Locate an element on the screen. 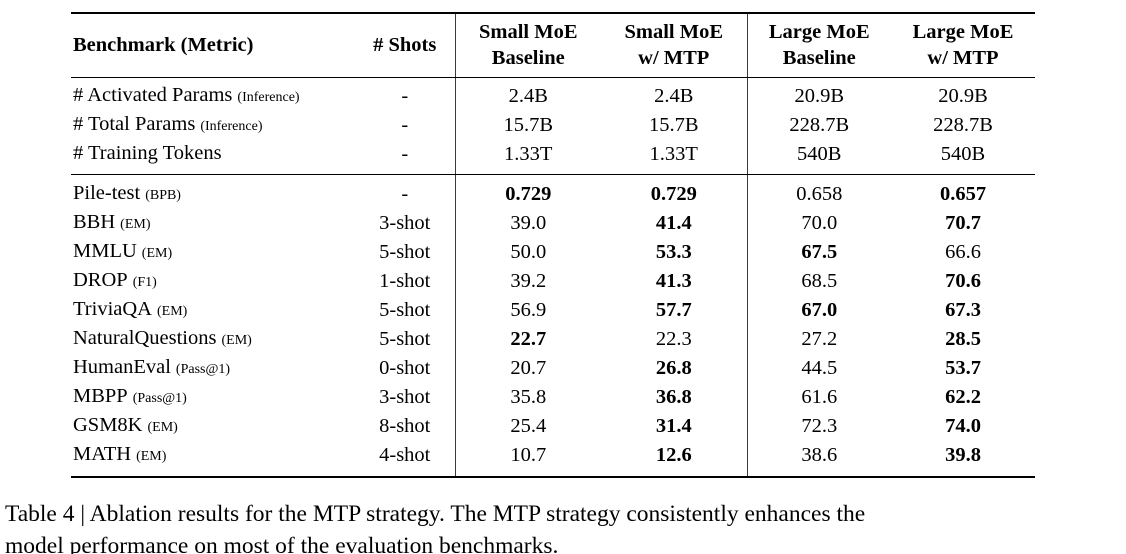  header-line: Large MoE is located at coordinates (963, 32).